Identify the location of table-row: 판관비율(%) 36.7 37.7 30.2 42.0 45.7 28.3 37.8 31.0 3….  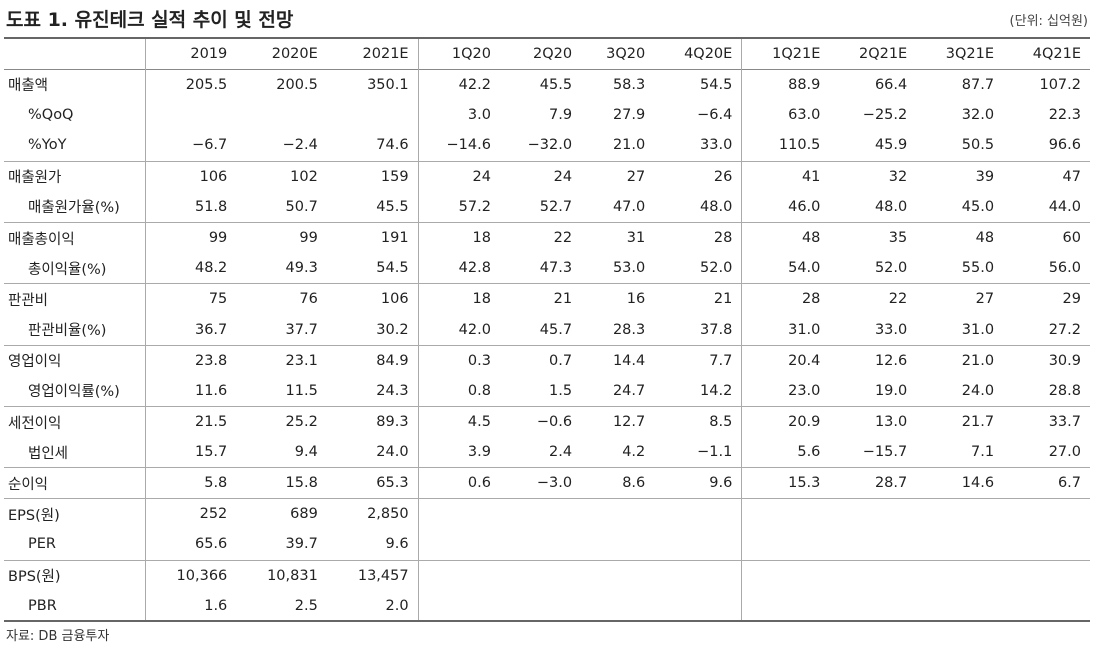
(547, 330).